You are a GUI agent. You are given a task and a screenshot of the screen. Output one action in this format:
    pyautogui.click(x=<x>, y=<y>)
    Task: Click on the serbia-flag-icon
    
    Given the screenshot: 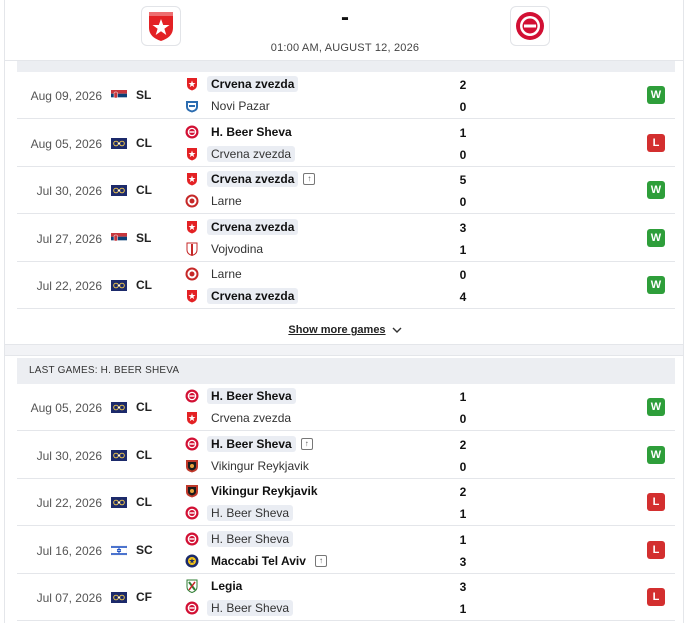 What is the action you would take?
    pyautogui.click(x=119, y=238)
    